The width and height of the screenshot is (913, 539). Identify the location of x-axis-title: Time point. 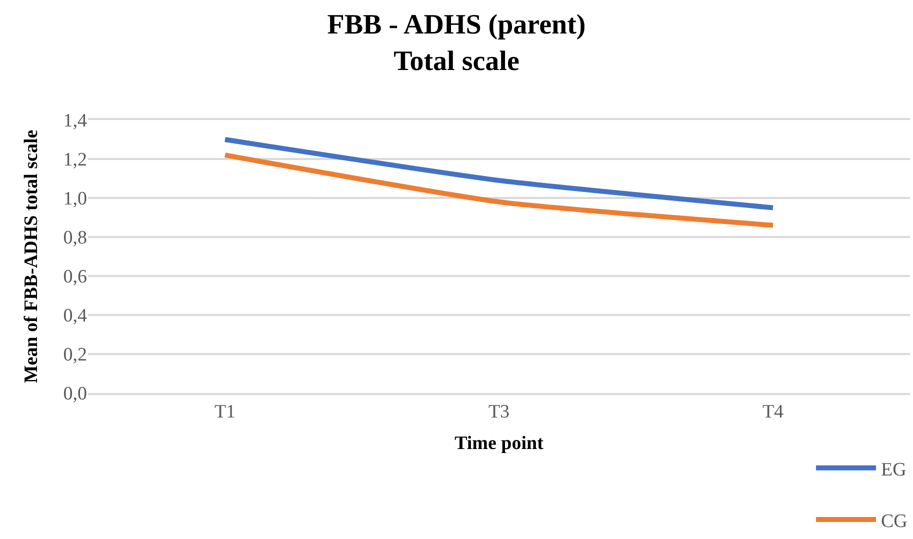
(499, 443).